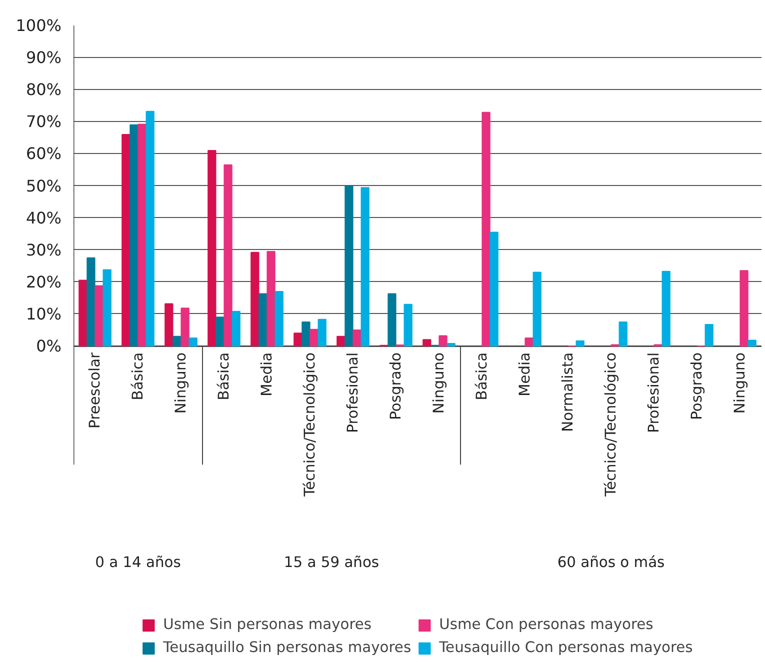 The width and height of the screenshot is (765, 662). What do you see at coordinates (44, 282) in the screenshot?
I see `y-tick-label: 20%` at bounding box center [44, 282].